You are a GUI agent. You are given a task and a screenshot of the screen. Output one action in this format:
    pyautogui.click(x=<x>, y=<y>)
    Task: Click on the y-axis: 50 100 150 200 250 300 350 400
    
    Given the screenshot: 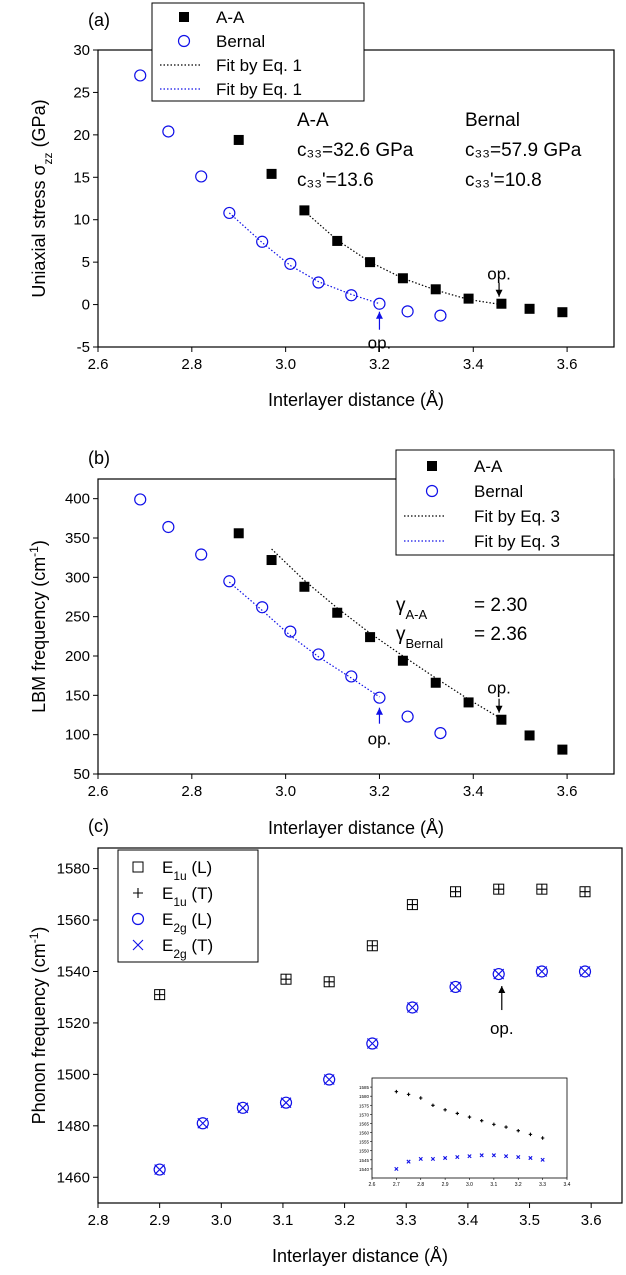 What is the action you would take?
    pyautogui.click(x=81, y=637)
    